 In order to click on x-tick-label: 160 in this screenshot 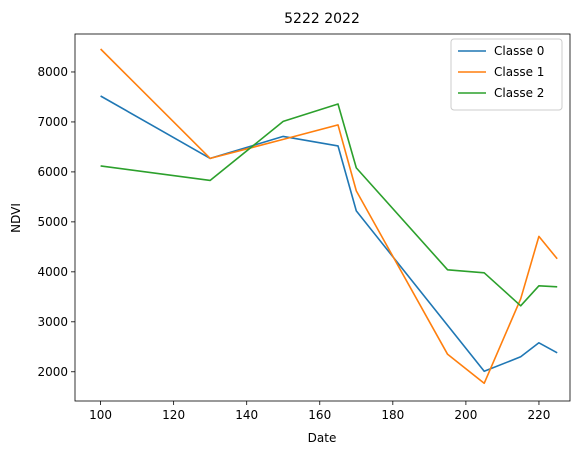, I will do `click(319, 415)`.